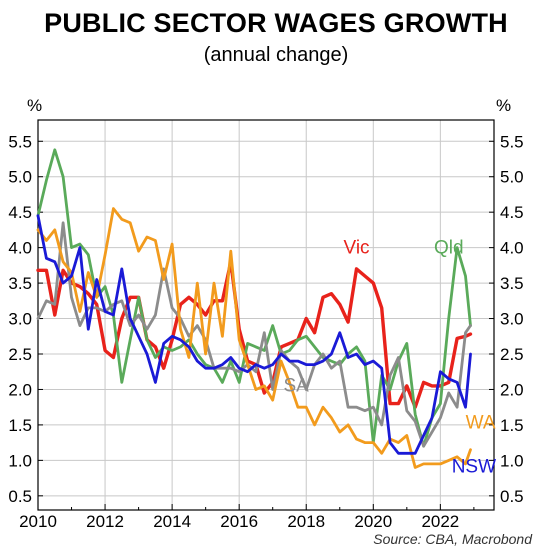 The image size is (552, 550). Describe the element at coordinates (20, 425) in the screenshot. I see `y-tick-label-left: 1.5` at that location.